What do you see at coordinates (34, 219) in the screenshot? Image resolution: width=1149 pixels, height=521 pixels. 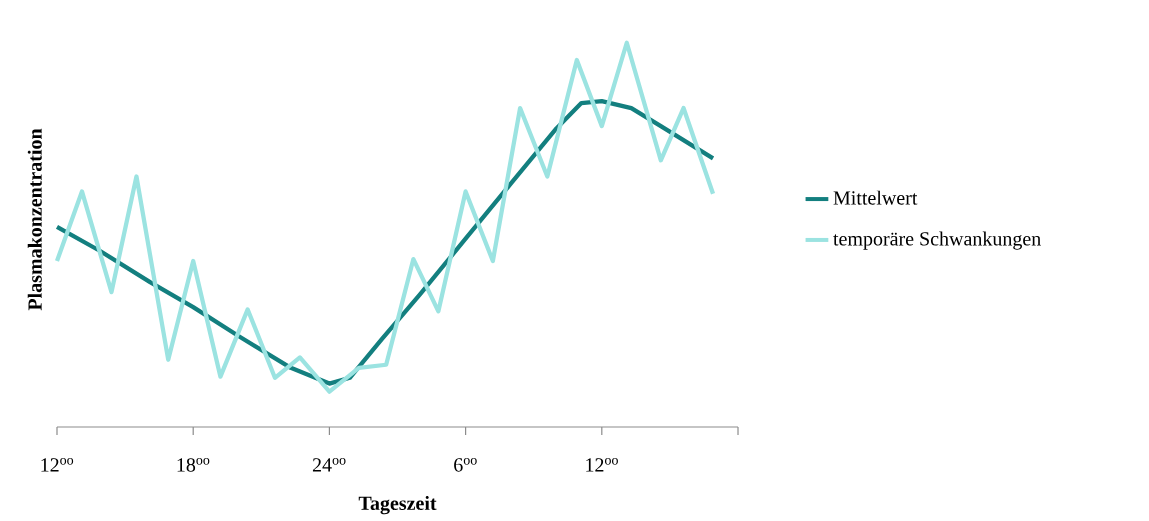 I see `y-axis-title: Plasmakonzentration` at bounding box center [34, 219].